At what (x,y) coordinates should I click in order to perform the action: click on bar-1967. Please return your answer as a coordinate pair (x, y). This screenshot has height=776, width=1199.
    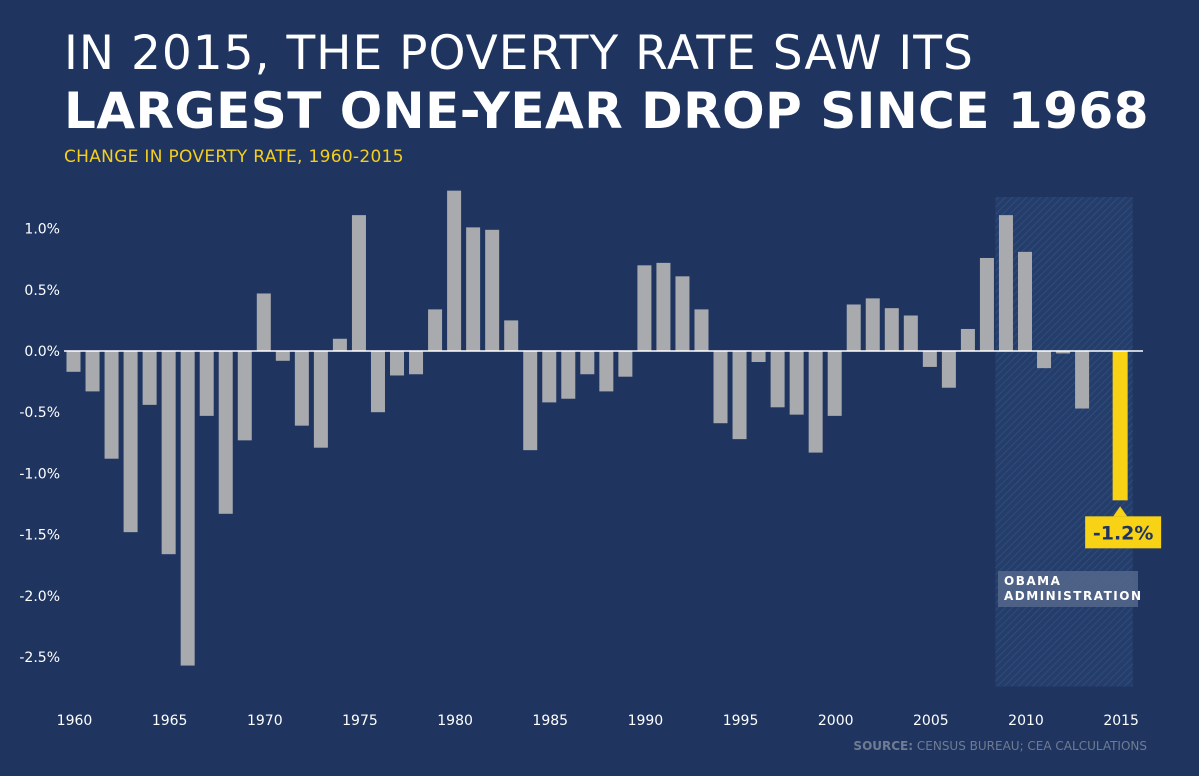
    Looking at the image, I should click on (206, 383).